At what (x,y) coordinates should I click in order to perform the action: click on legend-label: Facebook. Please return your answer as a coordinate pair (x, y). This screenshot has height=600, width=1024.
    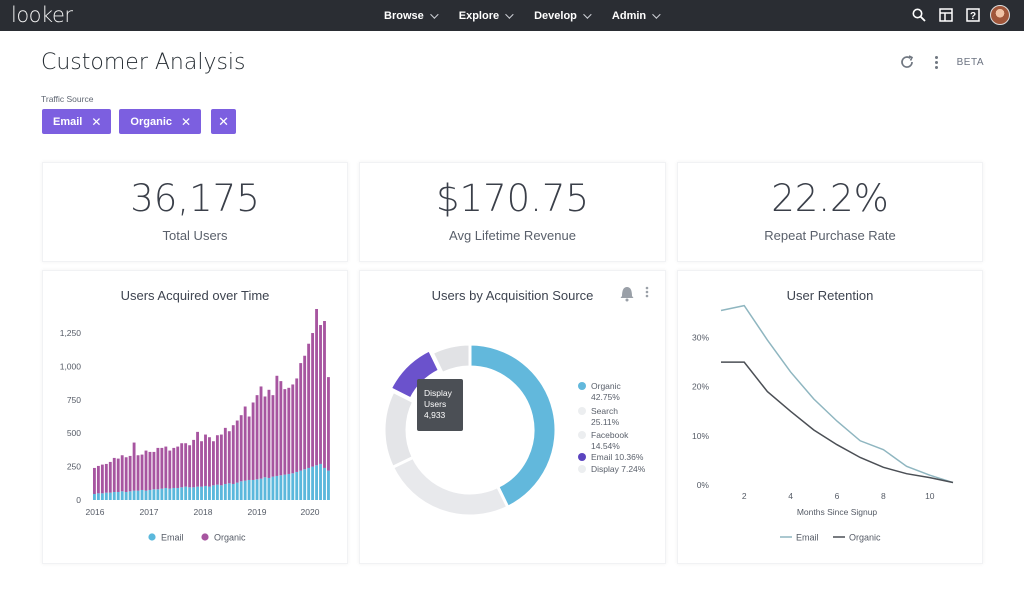
    Looking at the image, I should click on (610, 435).